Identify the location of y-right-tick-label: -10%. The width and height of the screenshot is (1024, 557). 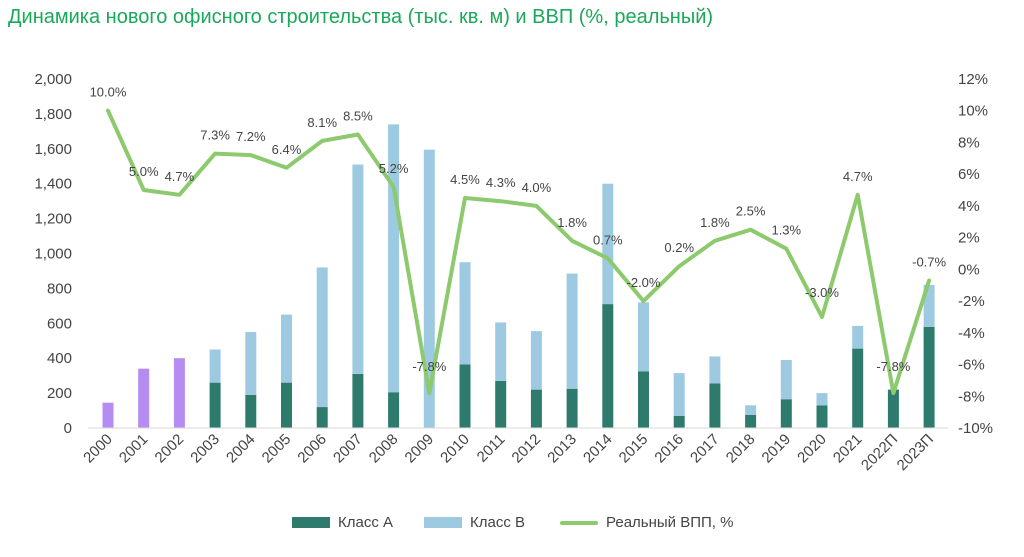
(975, 428).